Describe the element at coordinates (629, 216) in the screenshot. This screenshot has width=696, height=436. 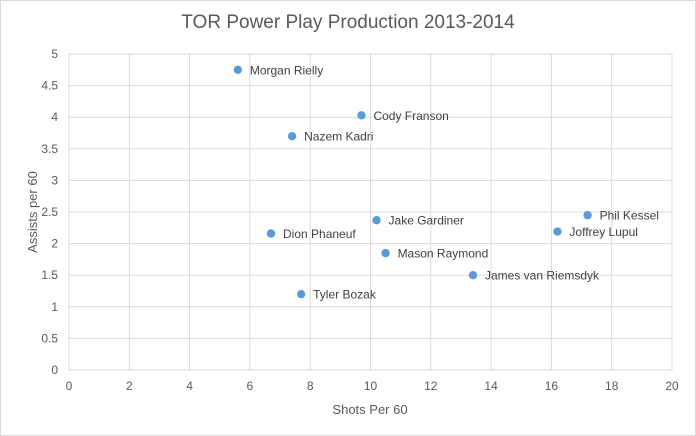
I see `data-label: Phil Kessel` at that location.